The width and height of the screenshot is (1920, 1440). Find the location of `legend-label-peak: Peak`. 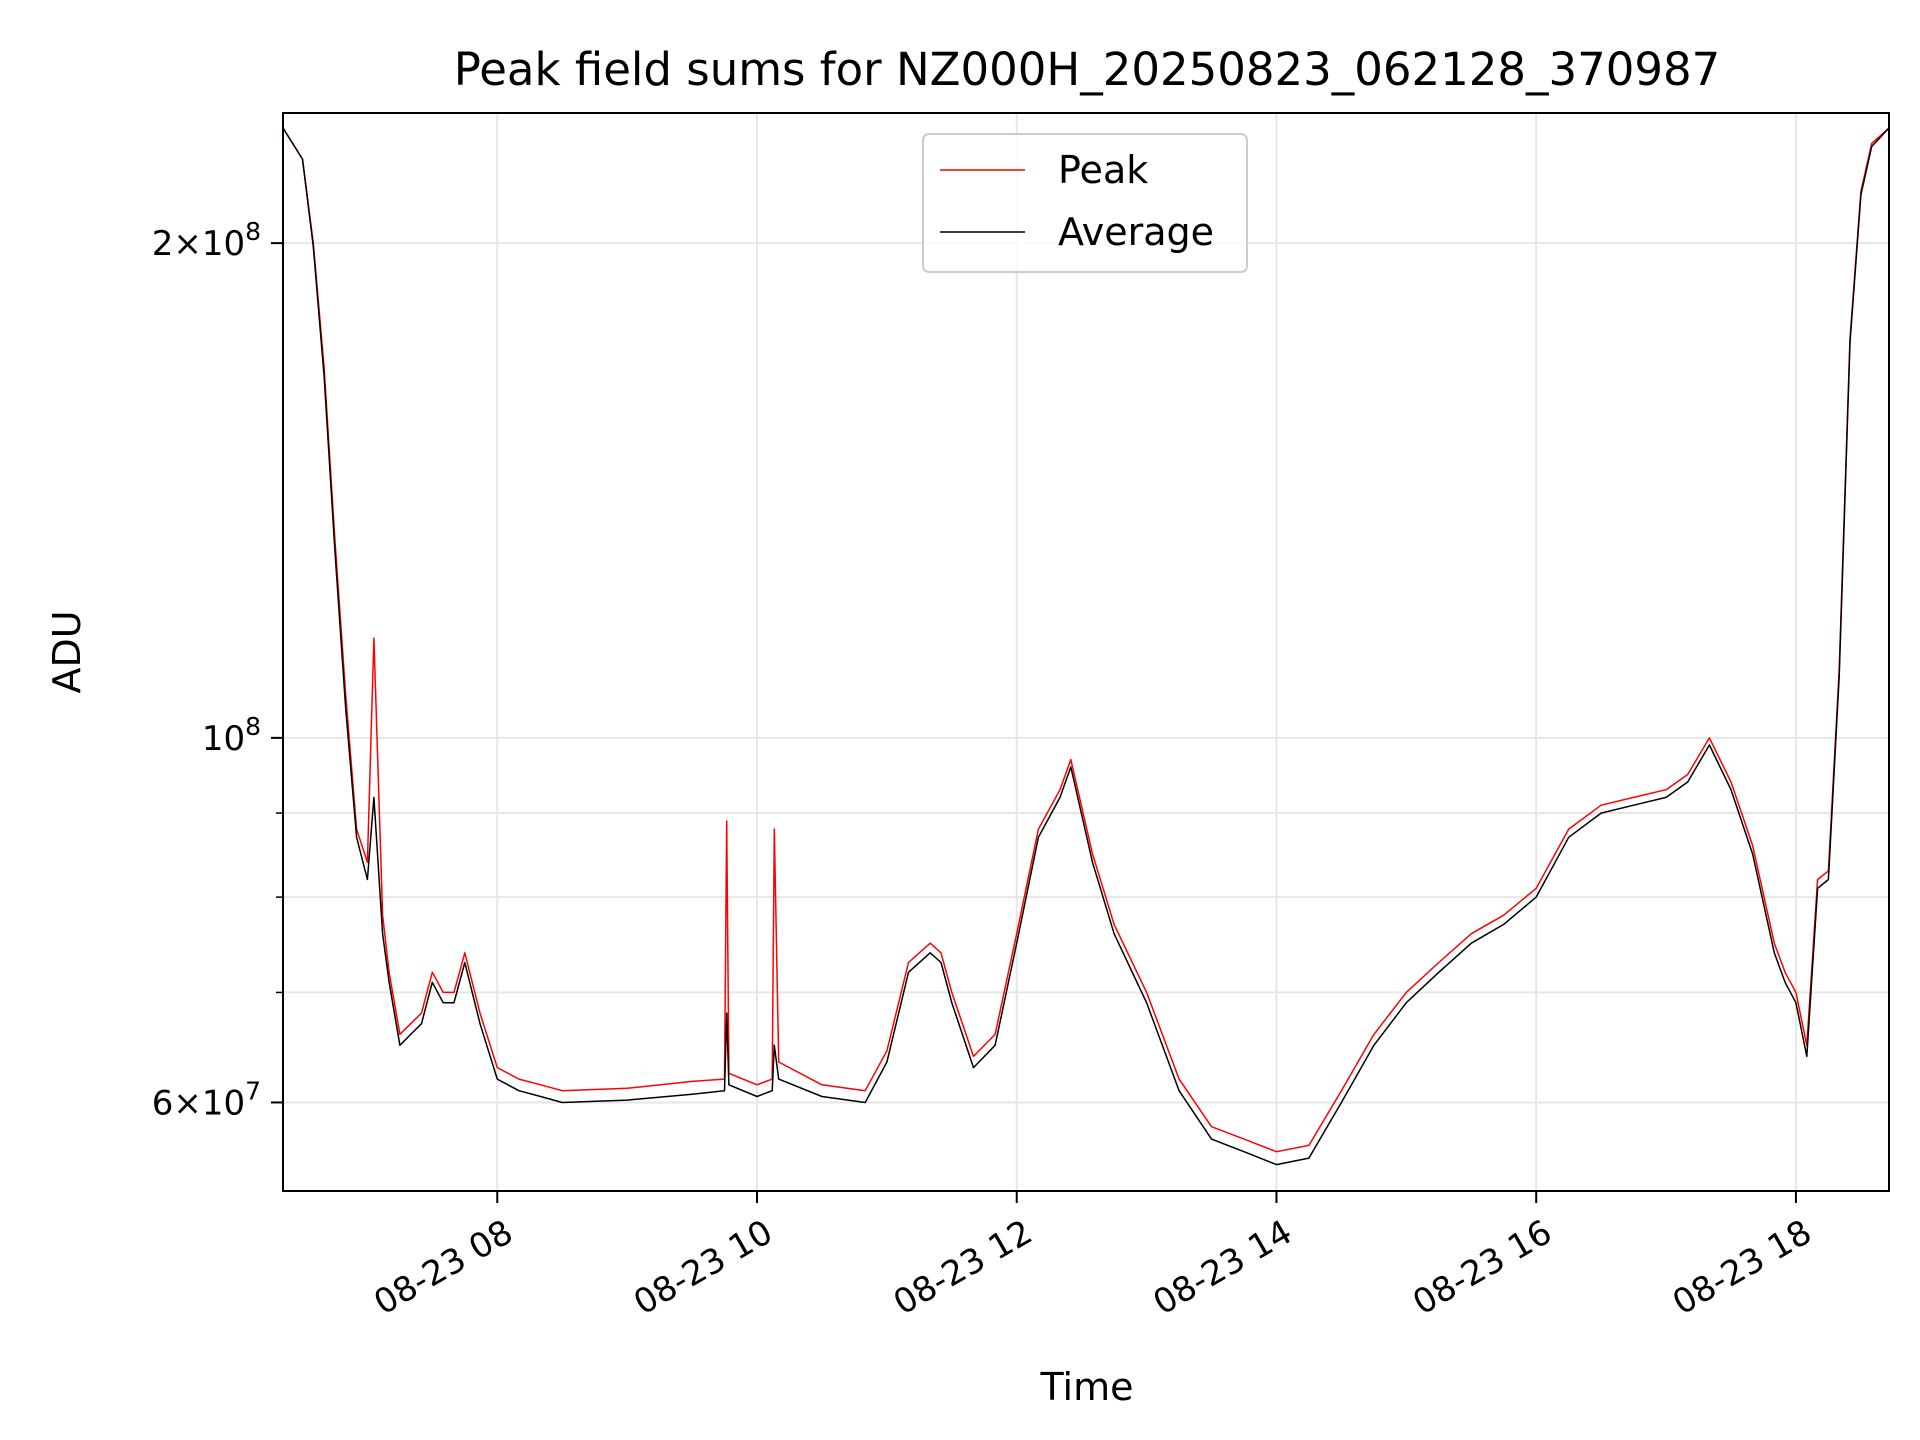

legend-label-peak: Peak is located at coordinates (1103, 170).